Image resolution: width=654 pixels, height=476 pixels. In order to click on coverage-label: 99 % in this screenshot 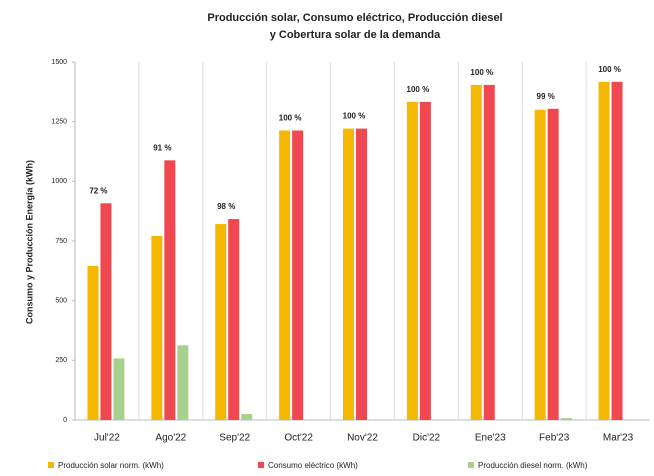, I will do `click(546, 96)`.